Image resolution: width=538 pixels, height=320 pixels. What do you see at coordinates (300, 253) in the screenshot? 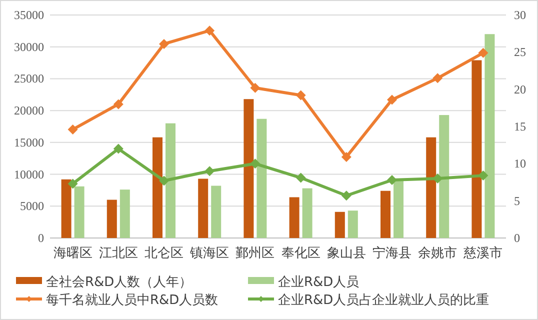
I see `x-tick-label: 奉化区` at bounding box center [300, 253].